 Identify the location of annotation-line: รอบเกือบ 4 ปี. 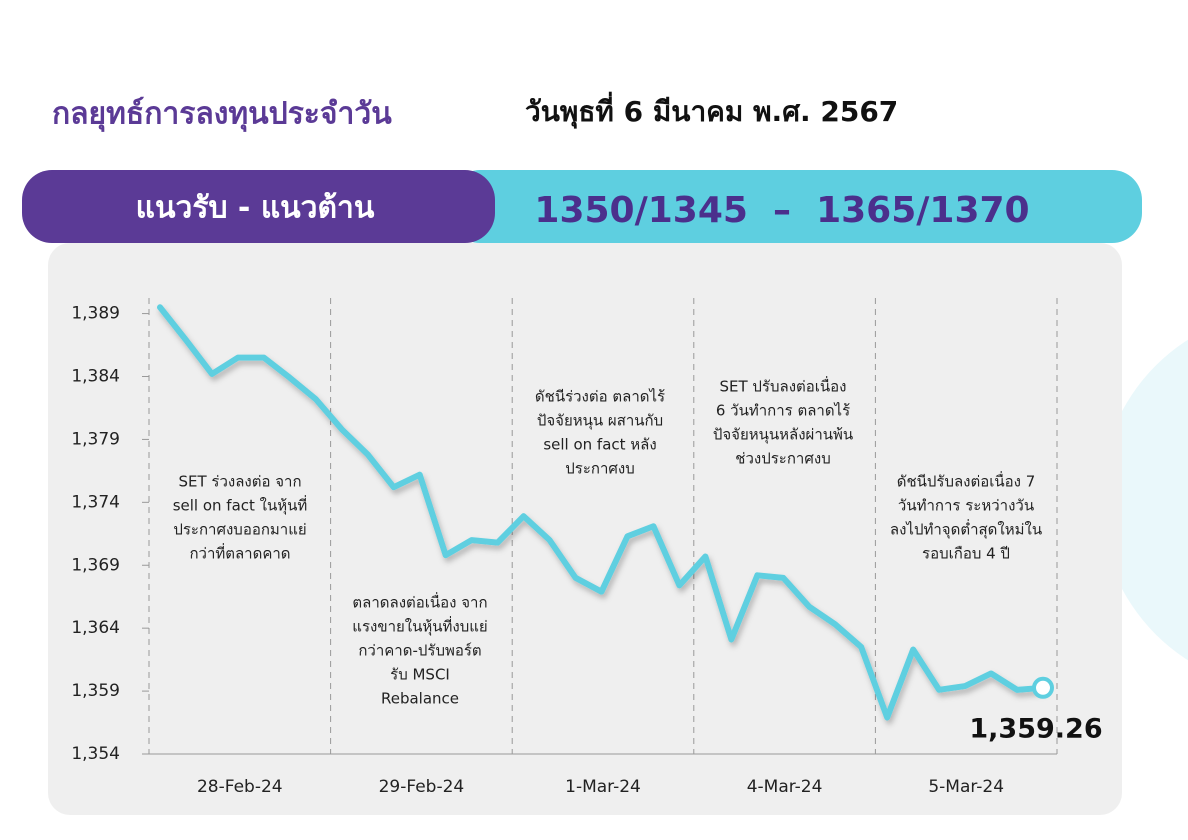
(966, 554).